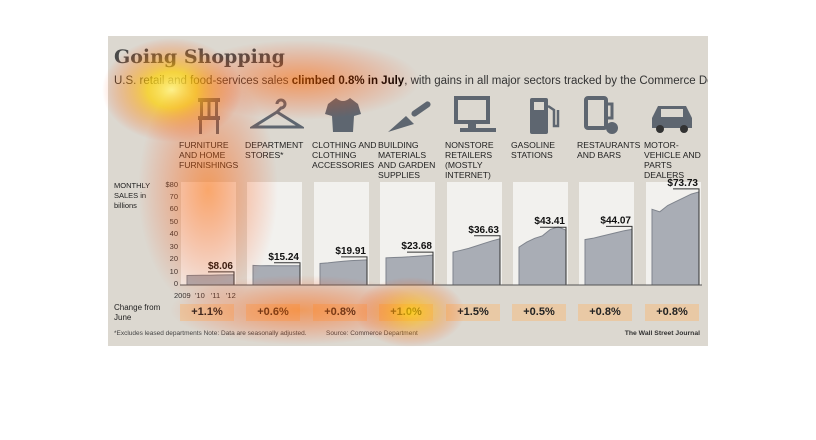  What do you see at coordinates (473, 312) in the screenshot?
I see `change-badge: +1.5%` at bounding box center [473, 312].